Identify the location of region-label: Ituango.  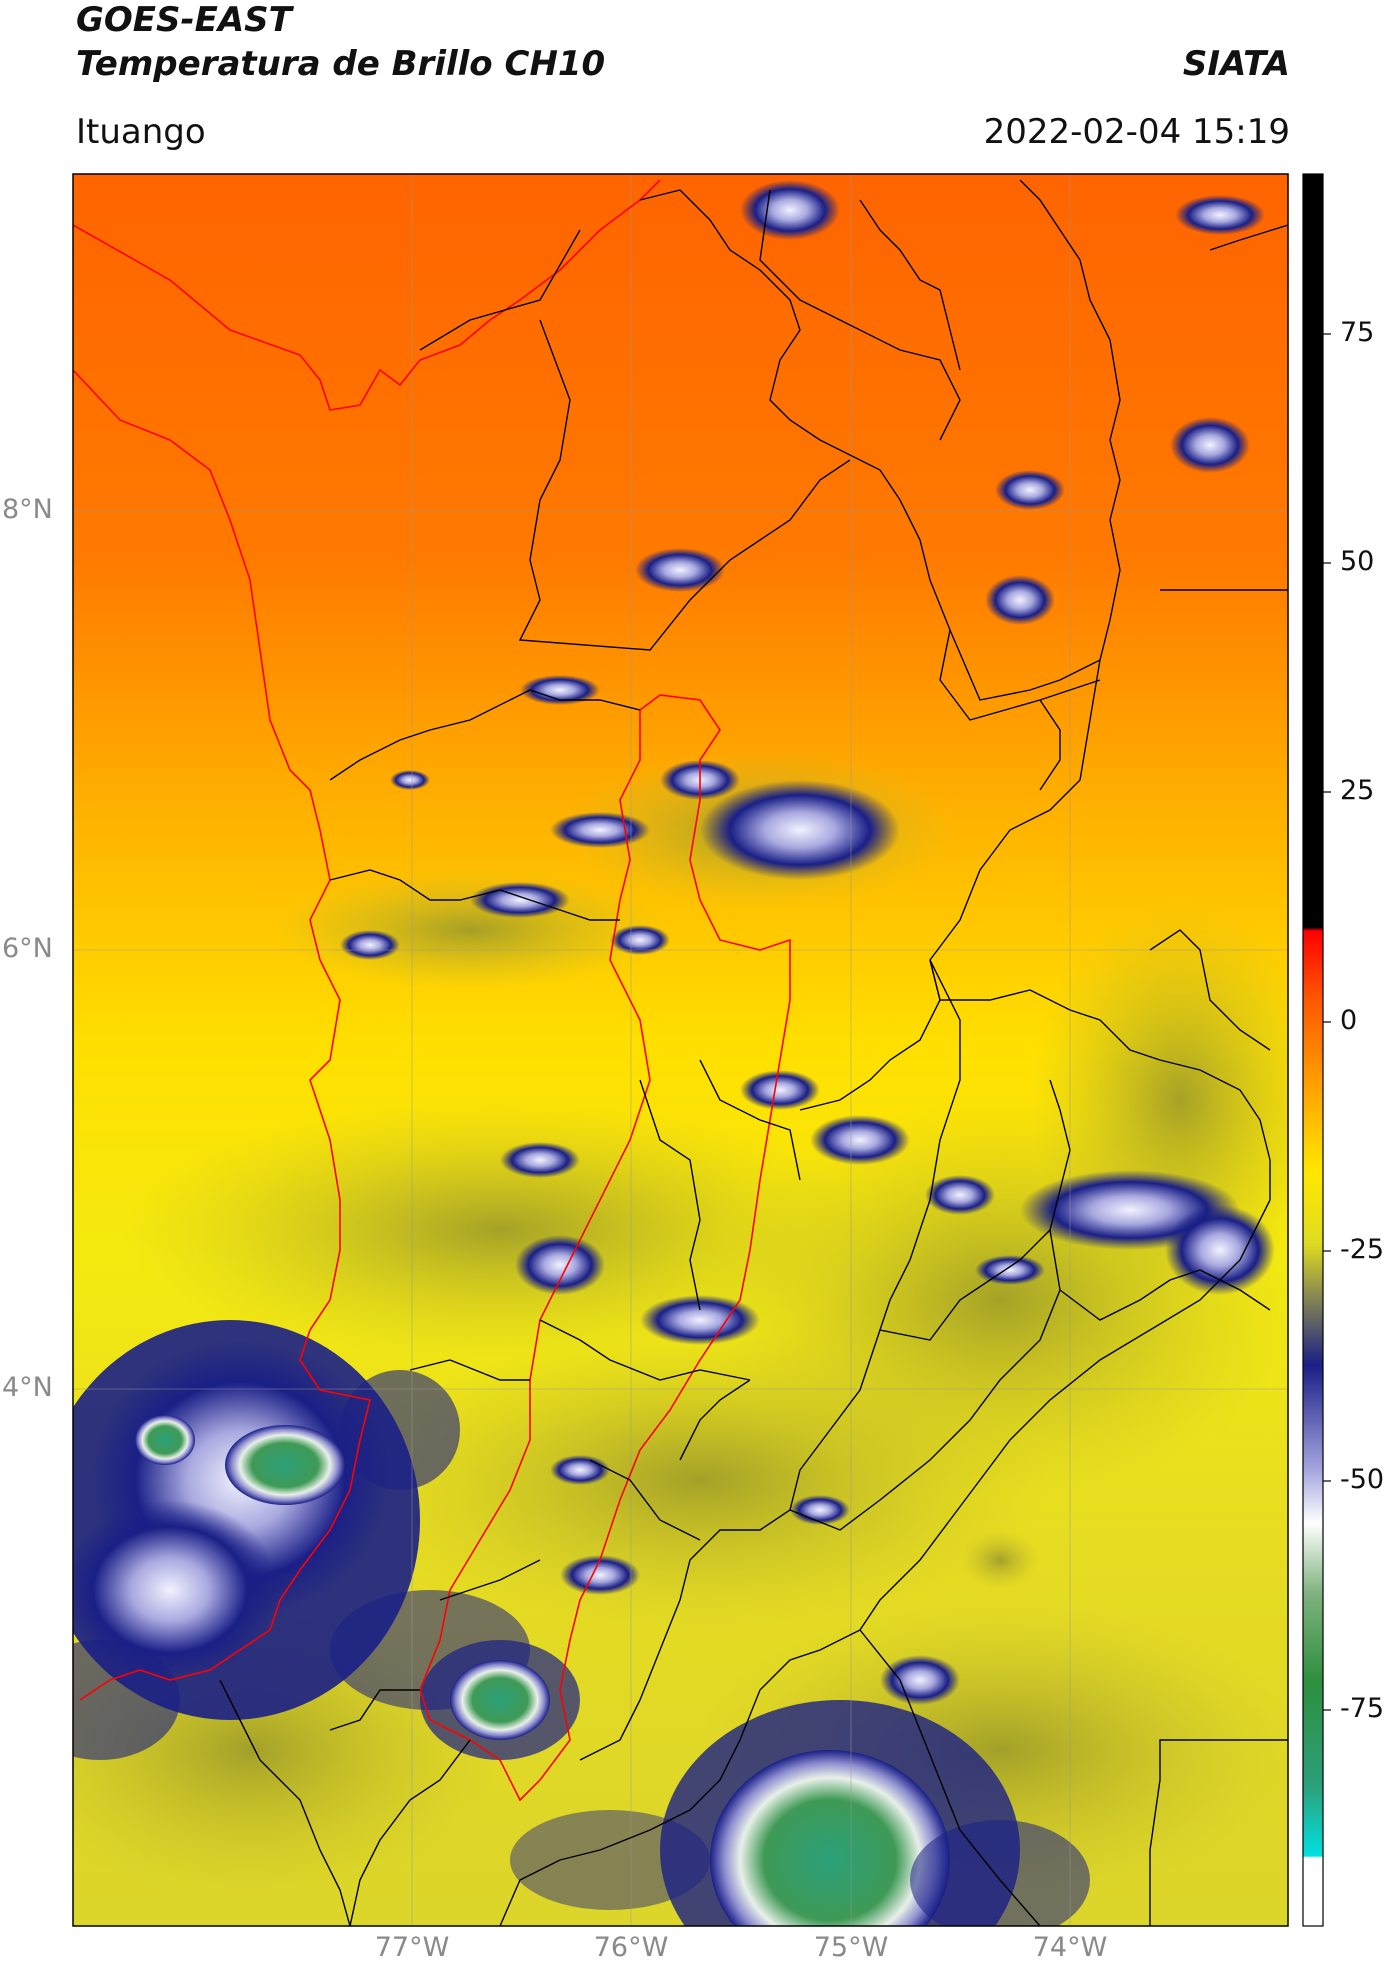
(141, 132).